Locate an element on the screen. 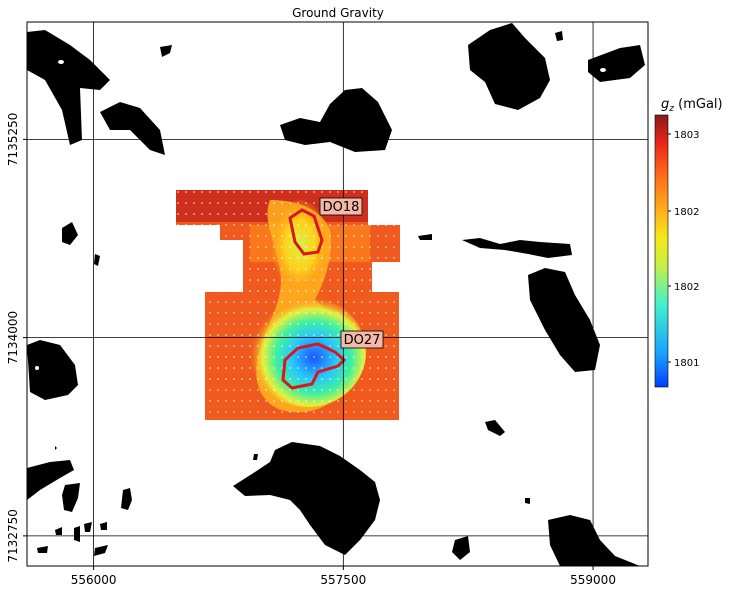 This screenshot has width=734, height=594. colorbar-tick-label: 1803 is located at coordinates (686, 135).